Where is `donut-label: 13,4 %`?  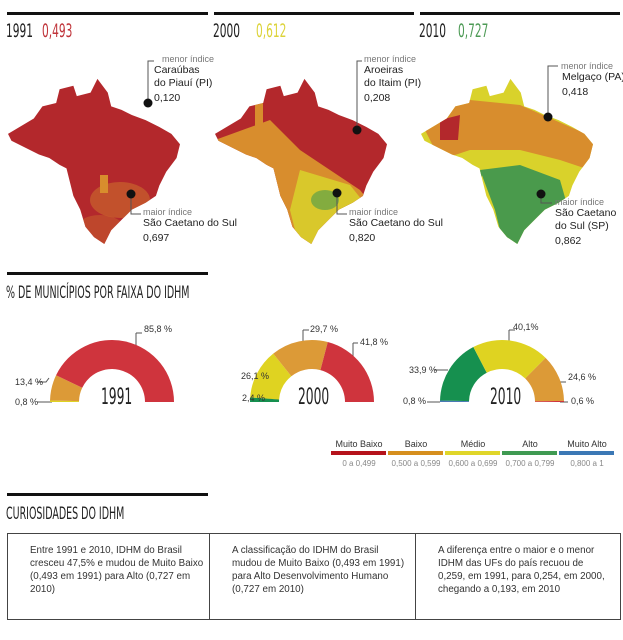 donut-label: 13,4 % is located at coordinates (29, 382).